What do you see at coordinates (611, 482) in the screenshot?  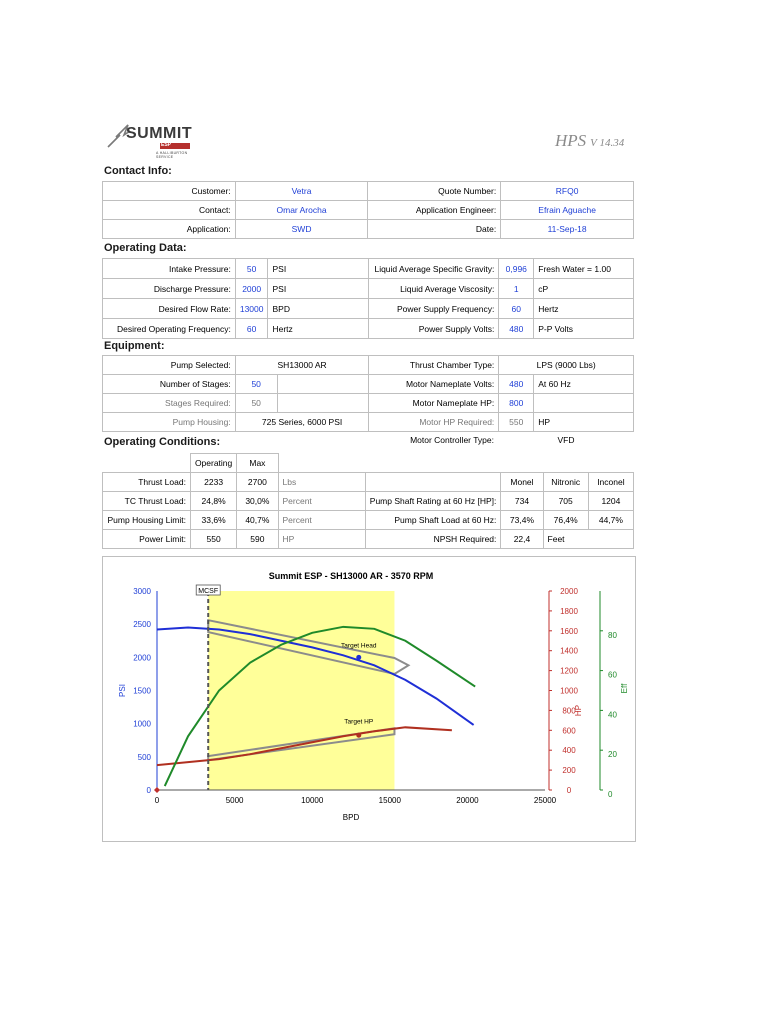 I see `col-inconel: Inconel` at bounding box center [611, 482].